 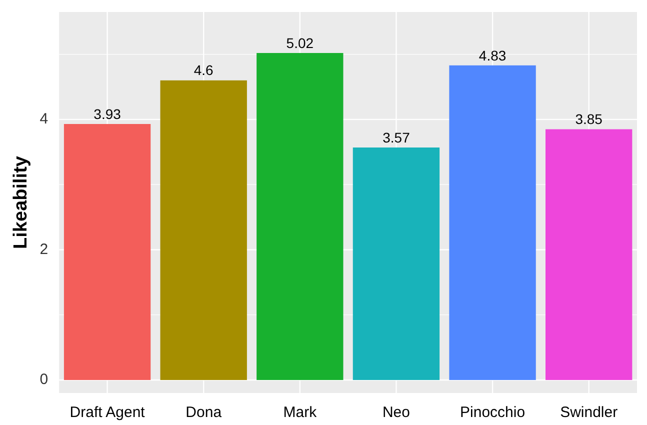 What do you see at coordinates (589, 119) in the screenshot?
I see `data-label: 3.85` at bounding box center [589, 119].